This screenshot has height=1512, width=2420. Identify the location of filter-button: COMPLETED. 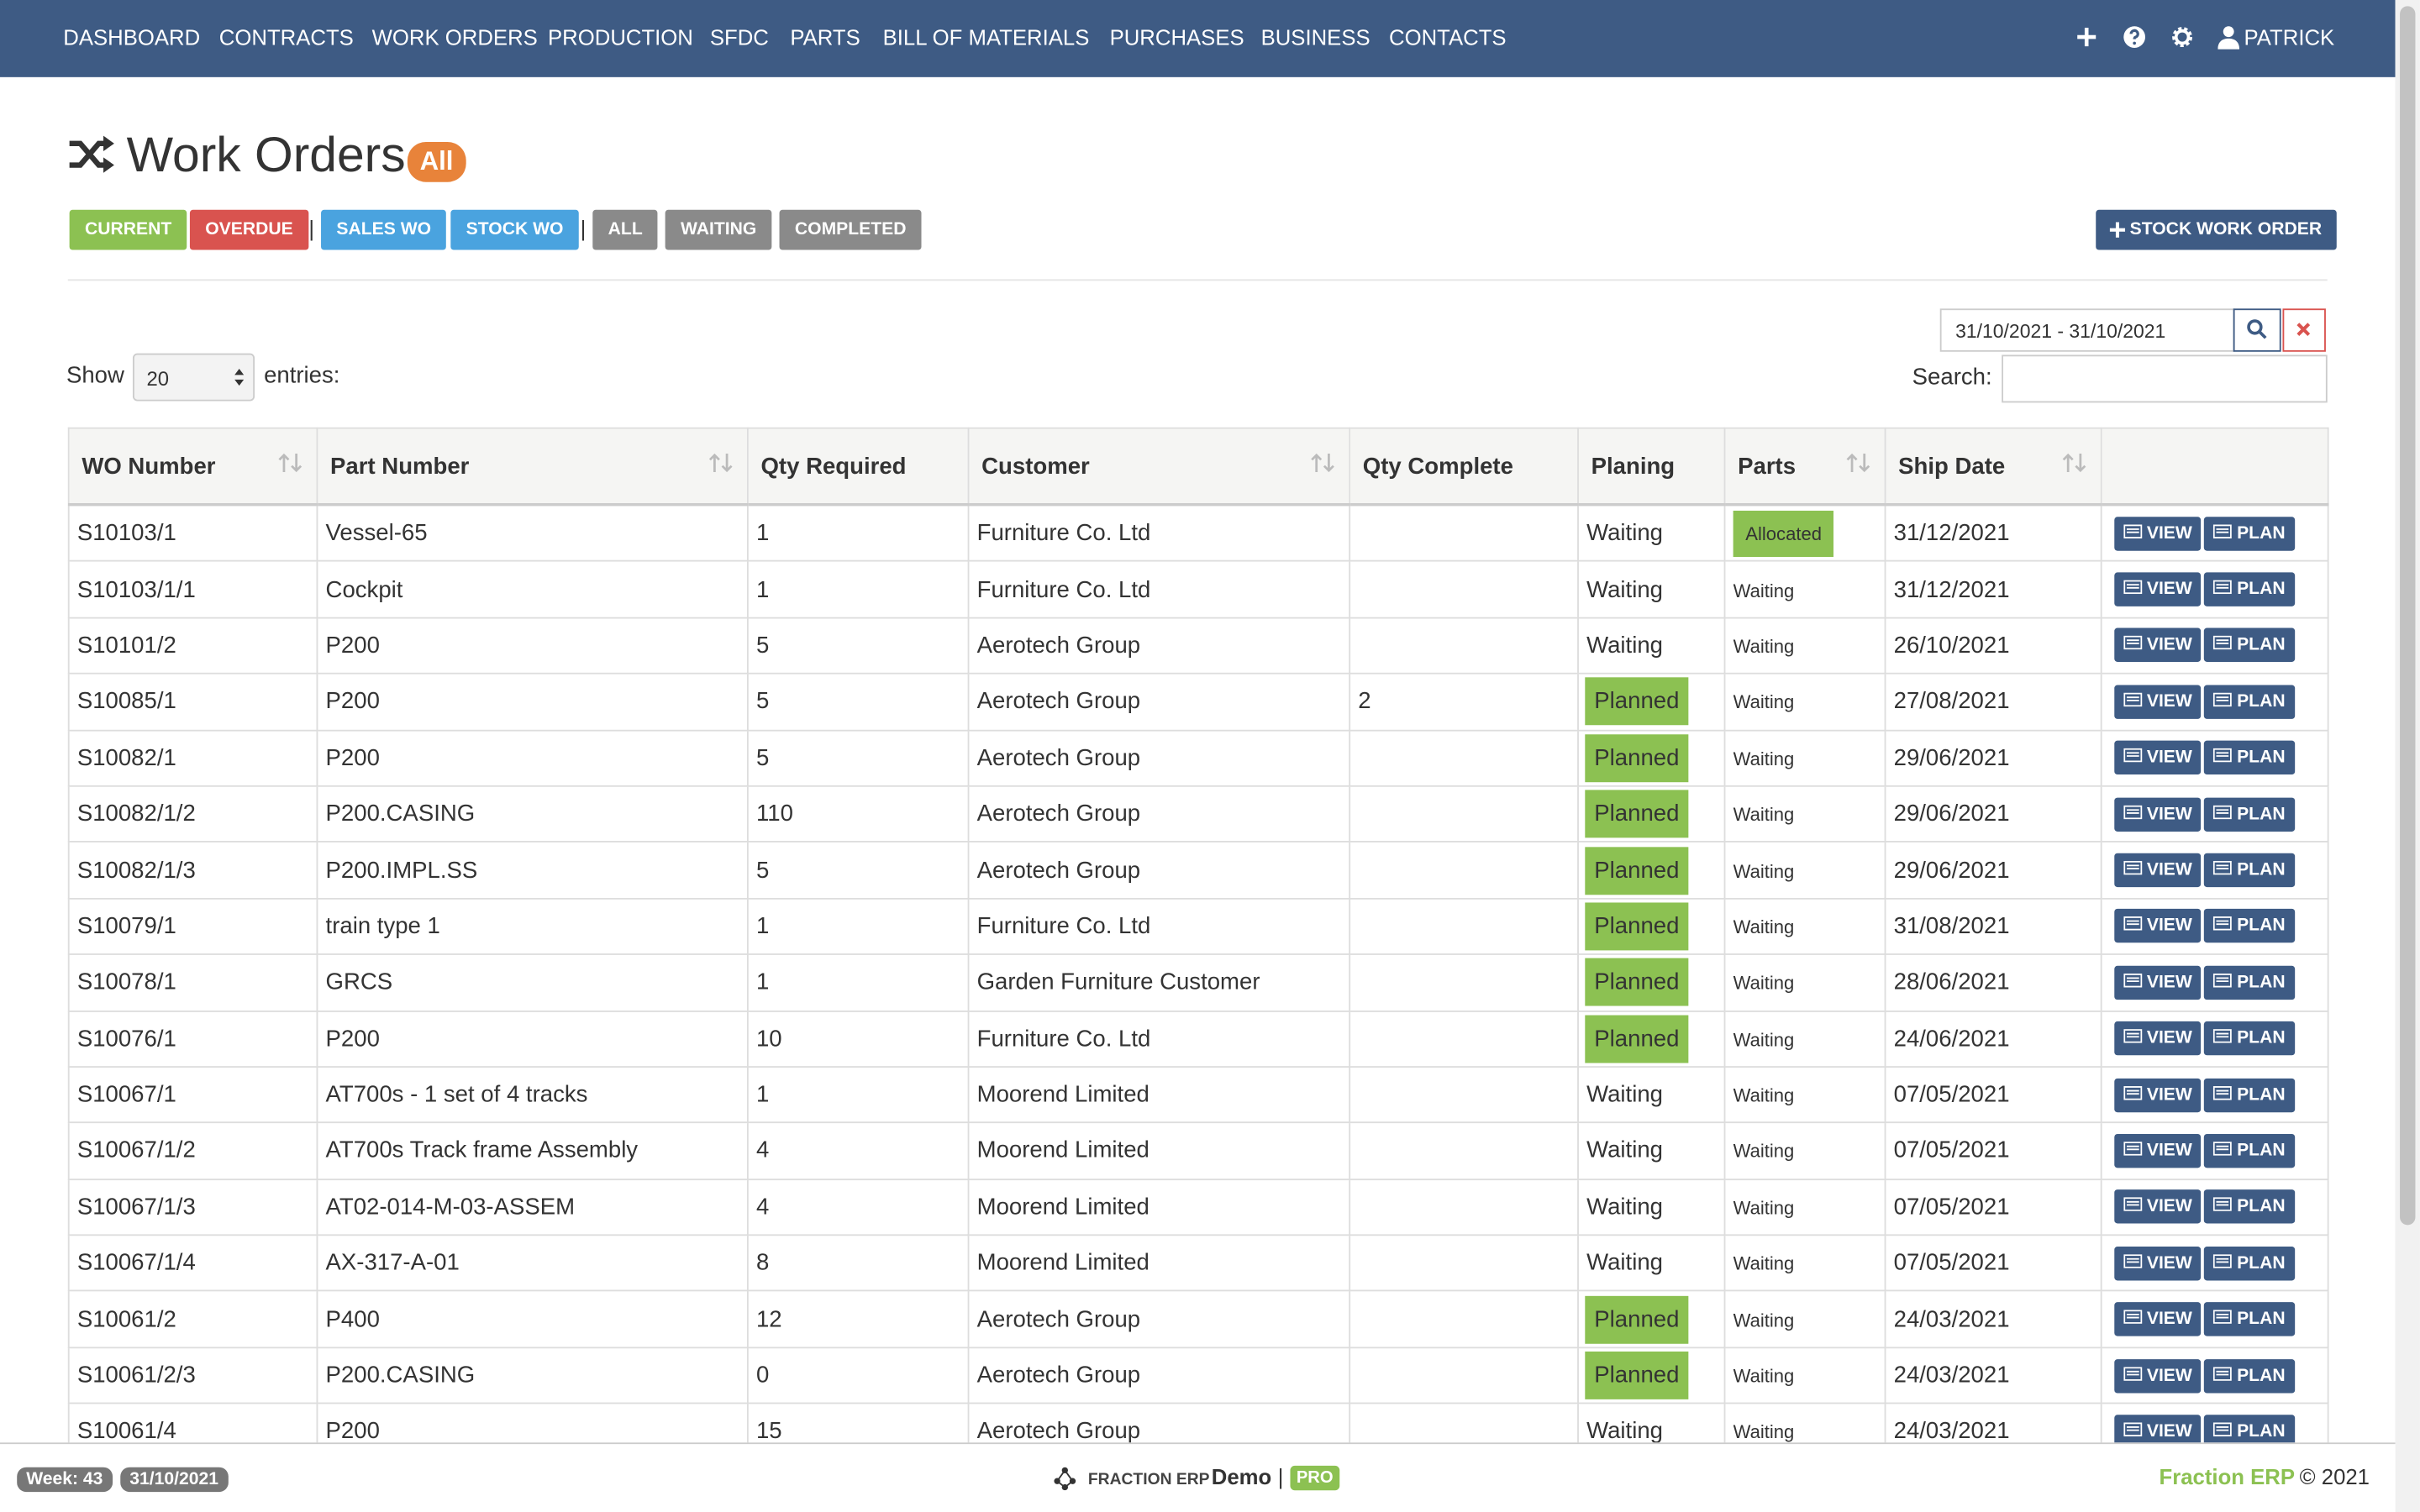
(850, 229).